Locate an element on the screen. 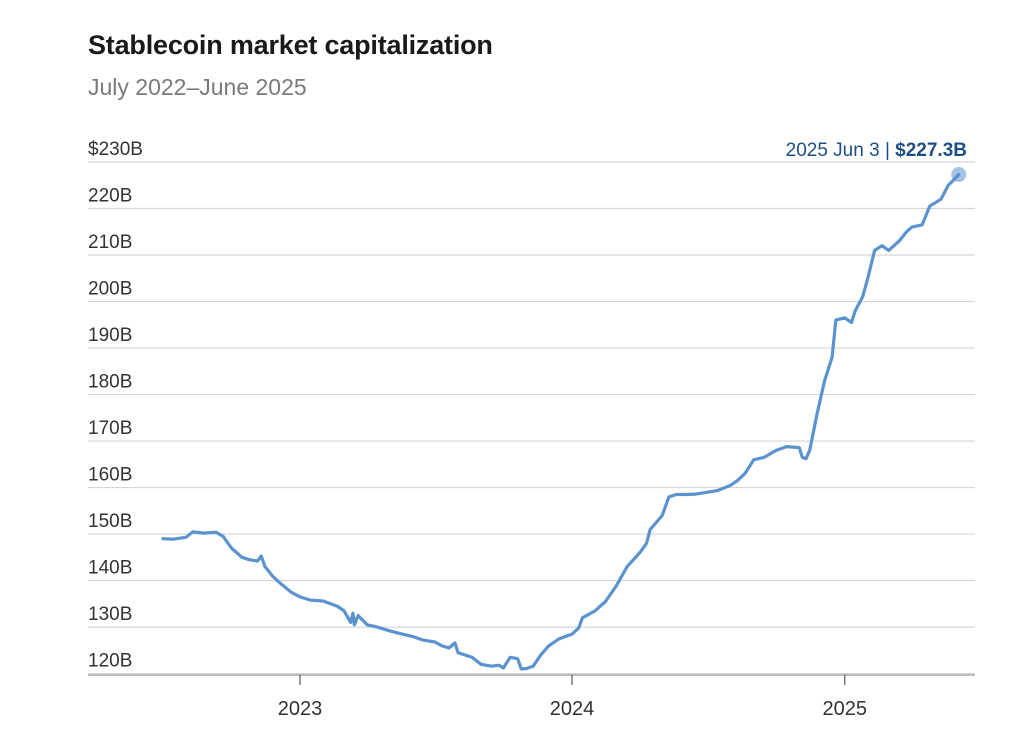  x-tick-label: 2025 is located at coordinates (844, 709).